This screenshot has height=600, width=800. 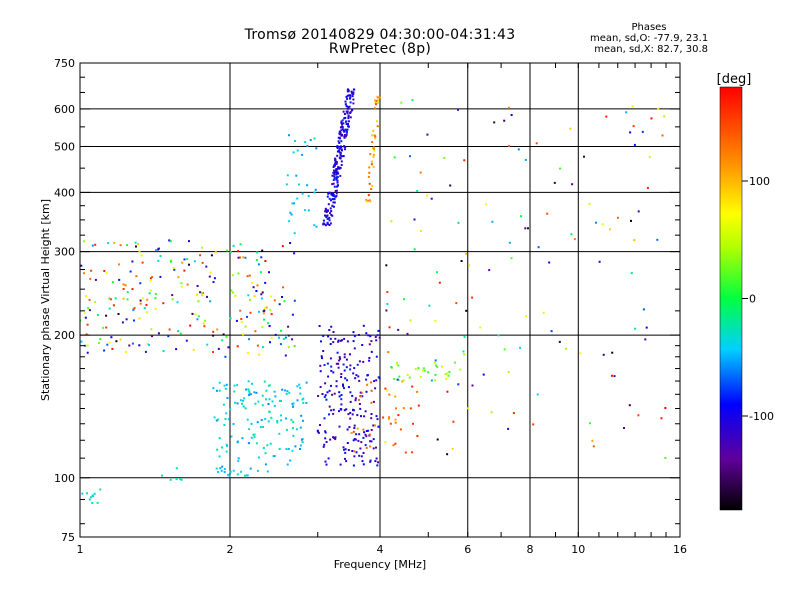 I want to click on x-tick-label: 10, so click(x=578, y=549).